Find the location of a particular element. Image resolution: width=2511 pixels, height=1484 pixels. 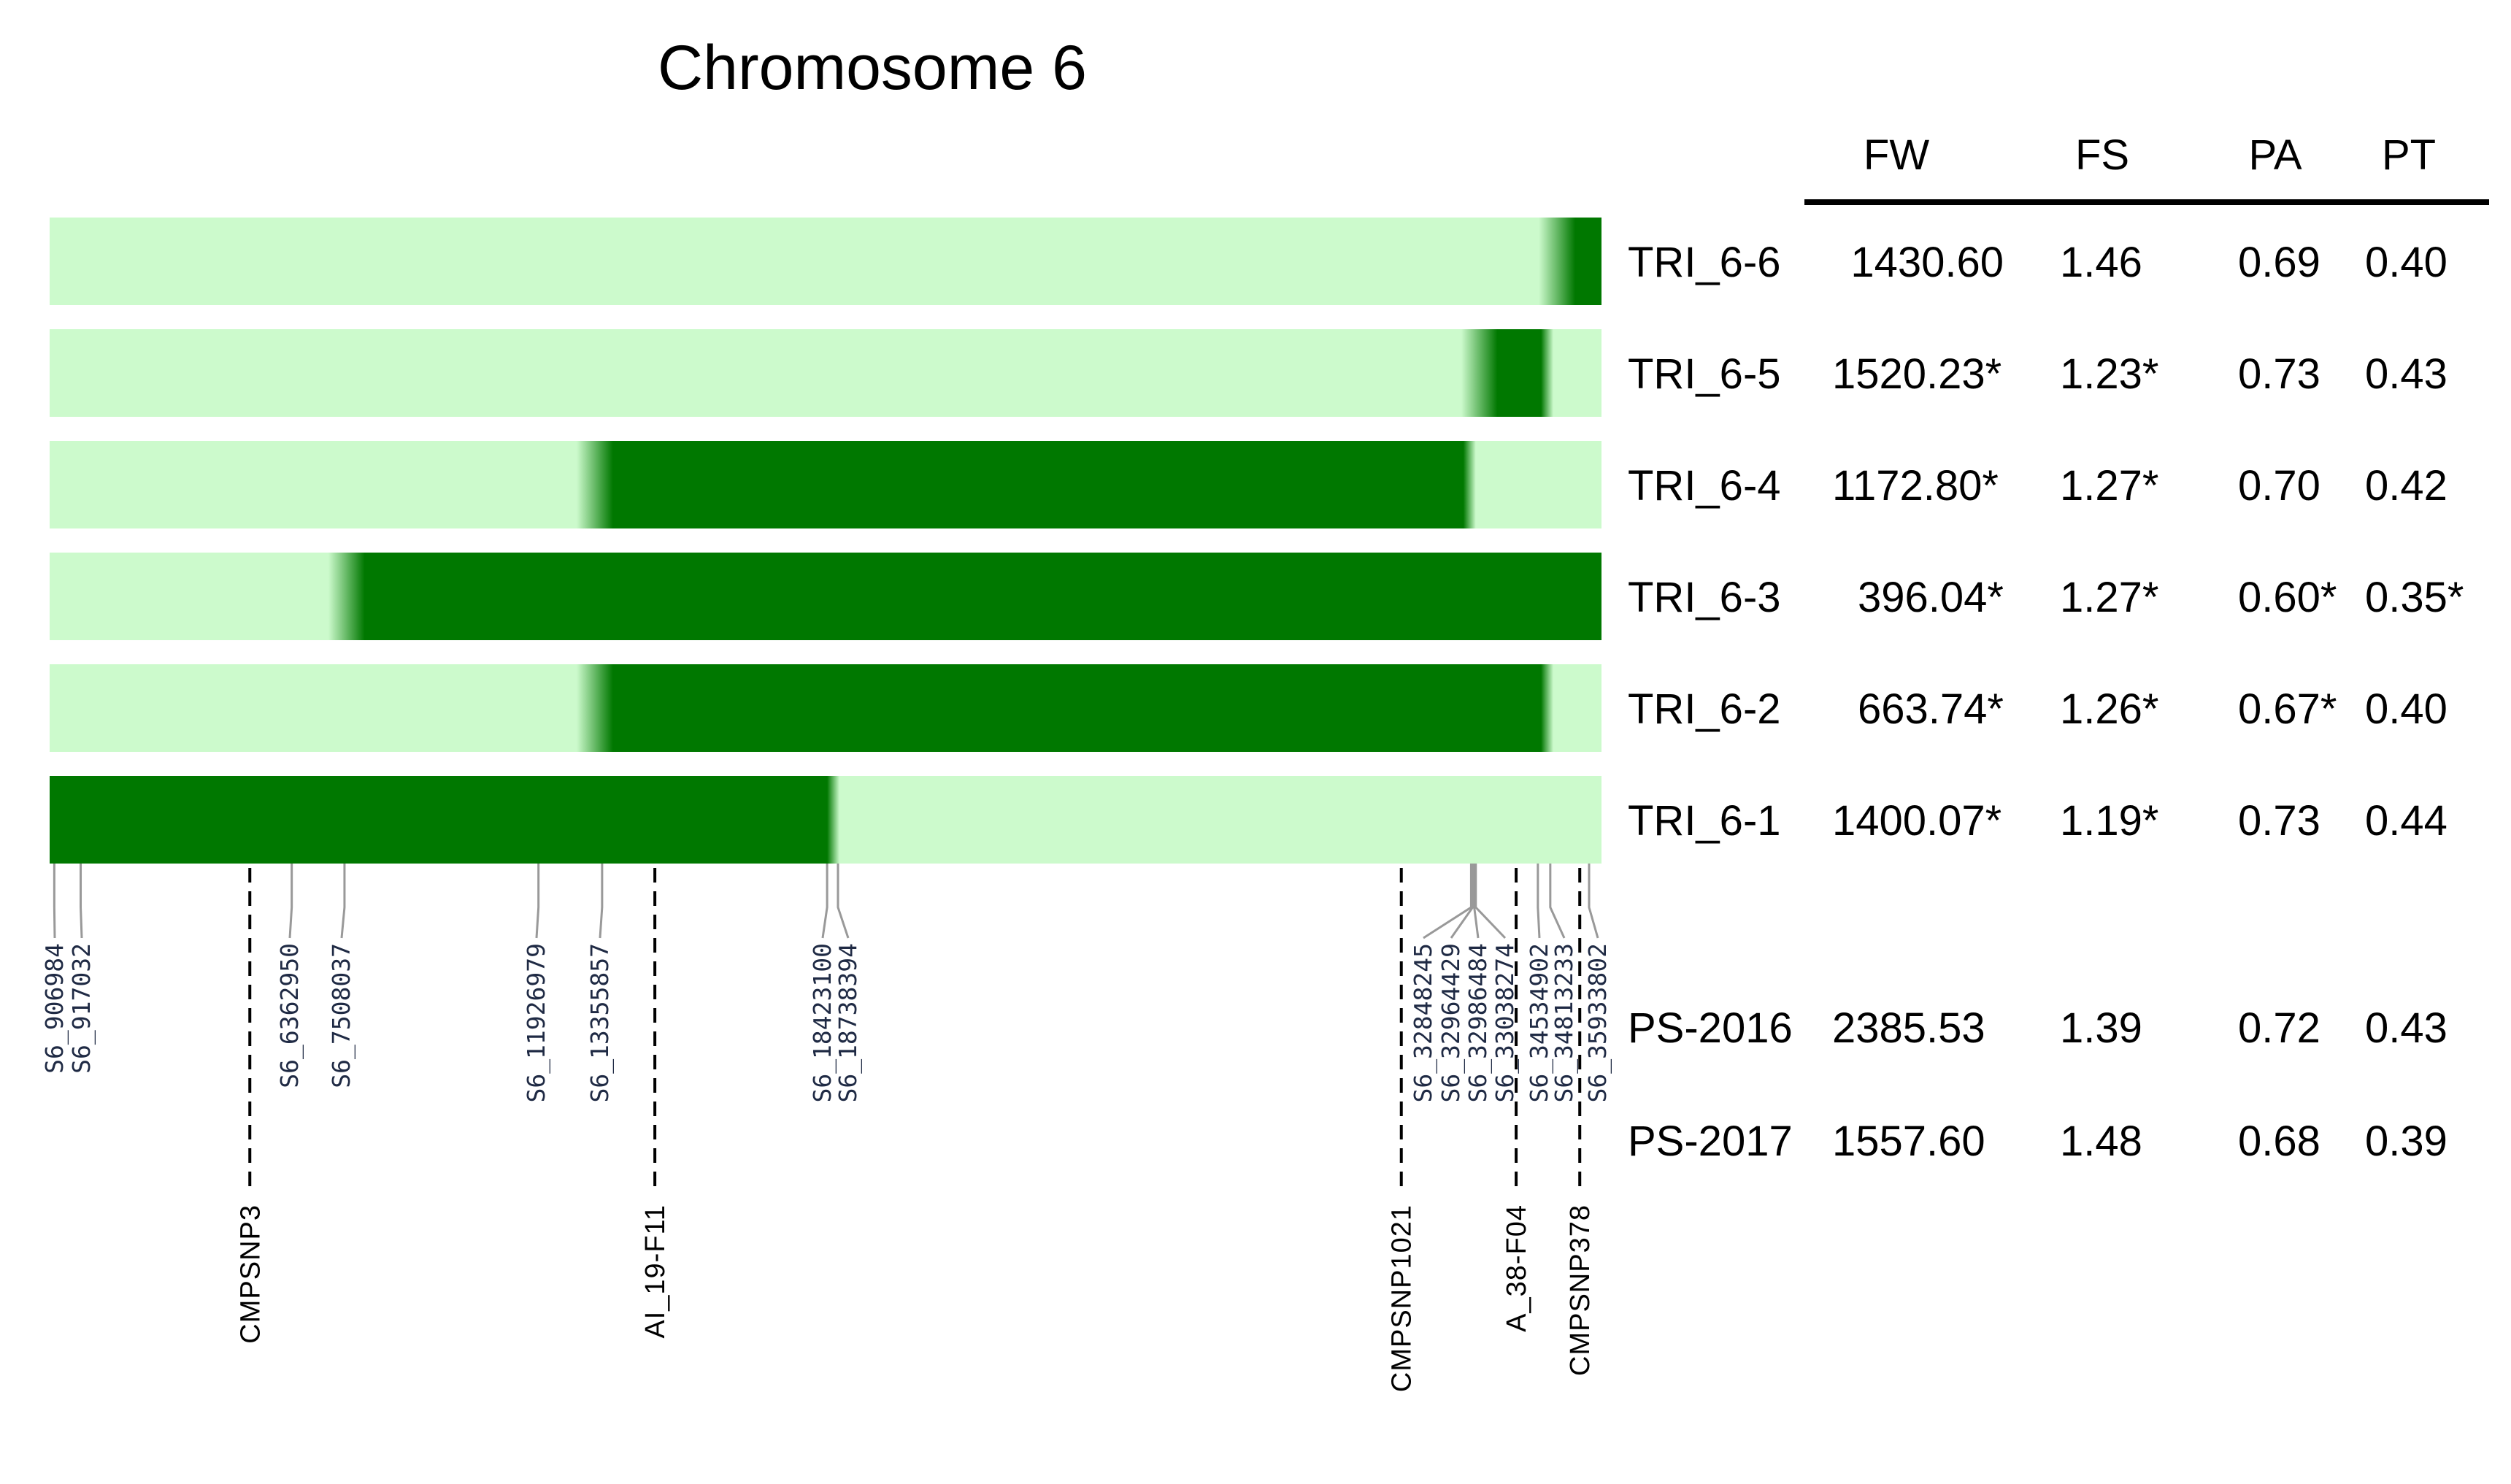

pa-value: 0.69 is located at coordinates (2279, 262).